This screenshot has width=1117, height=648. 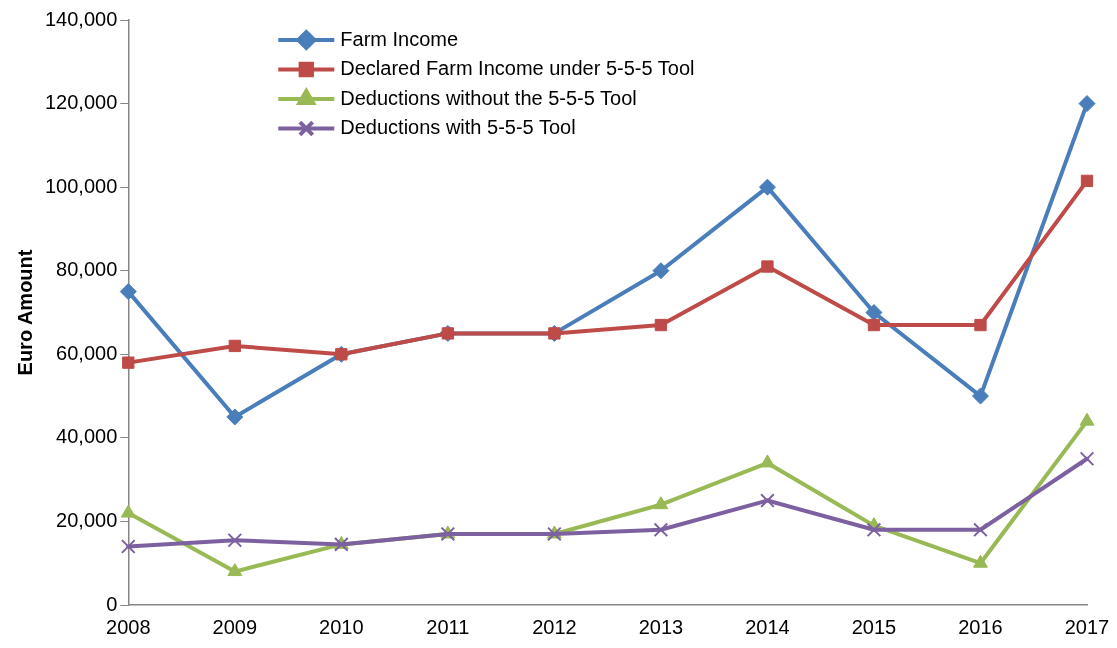 I want to click on x-tick-label: 2016, so click(x=980, y=626).